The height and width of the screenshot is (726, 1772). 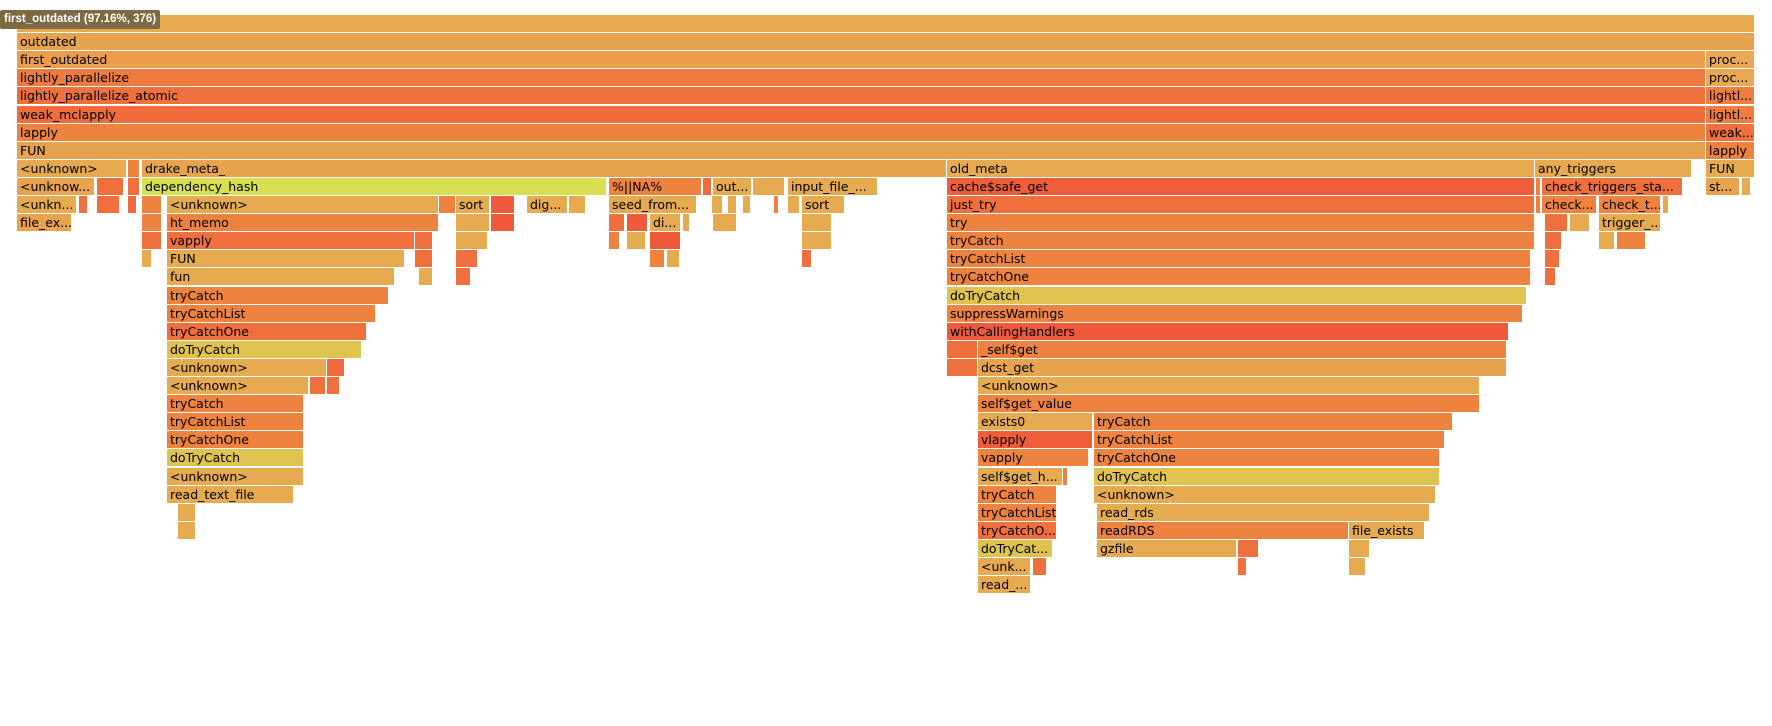 I want to click on flame-frame: old_meta, so click(x=1241, y=168).